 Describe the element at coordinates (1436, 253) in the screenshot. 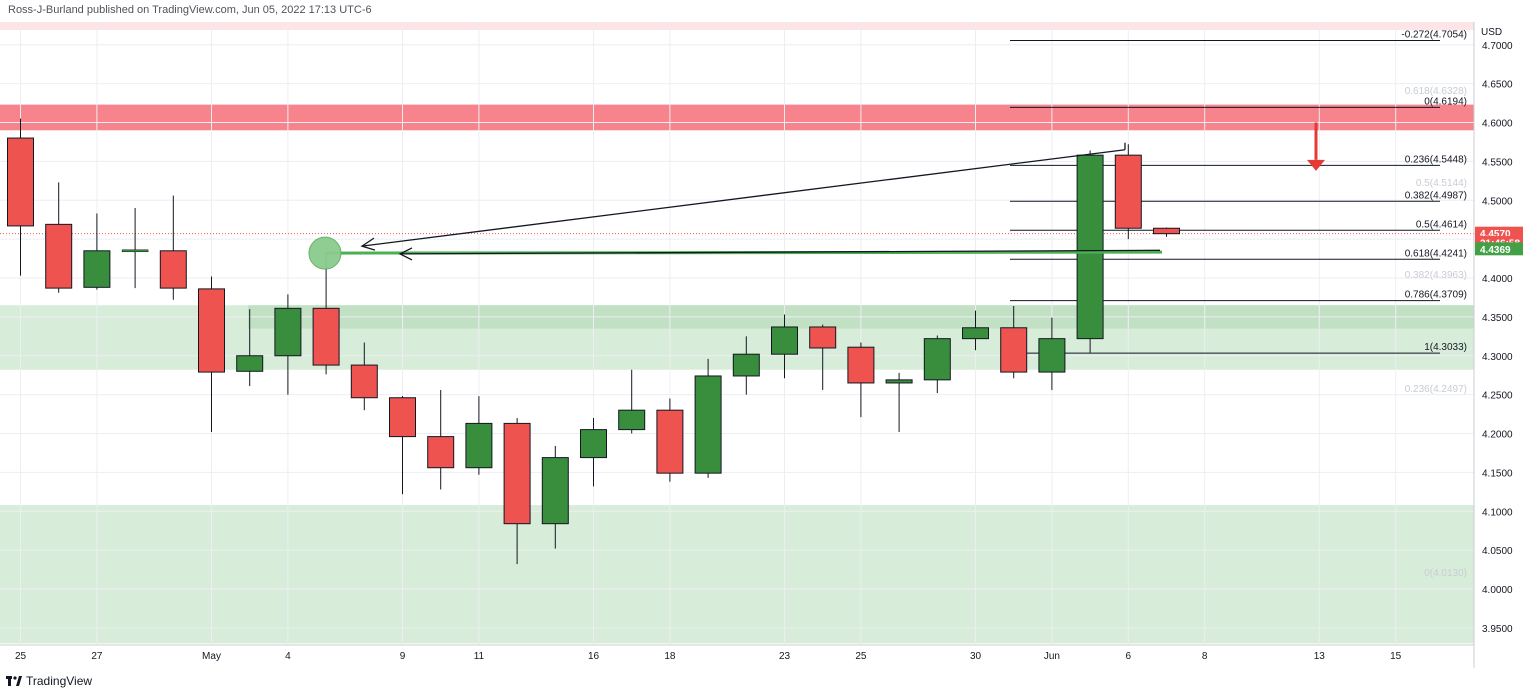

I see `fib-label: 0.618(4.4241)` at that location.